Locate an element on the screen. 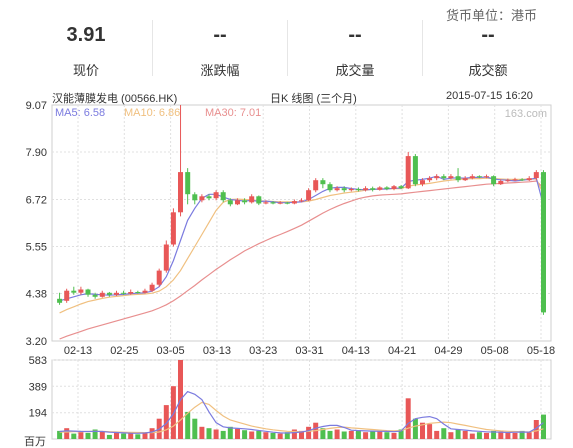 Image resolution: width=573 pixels, height=448 pixels. price-tick-label: 6.72 is located at coordinates (36, 200).